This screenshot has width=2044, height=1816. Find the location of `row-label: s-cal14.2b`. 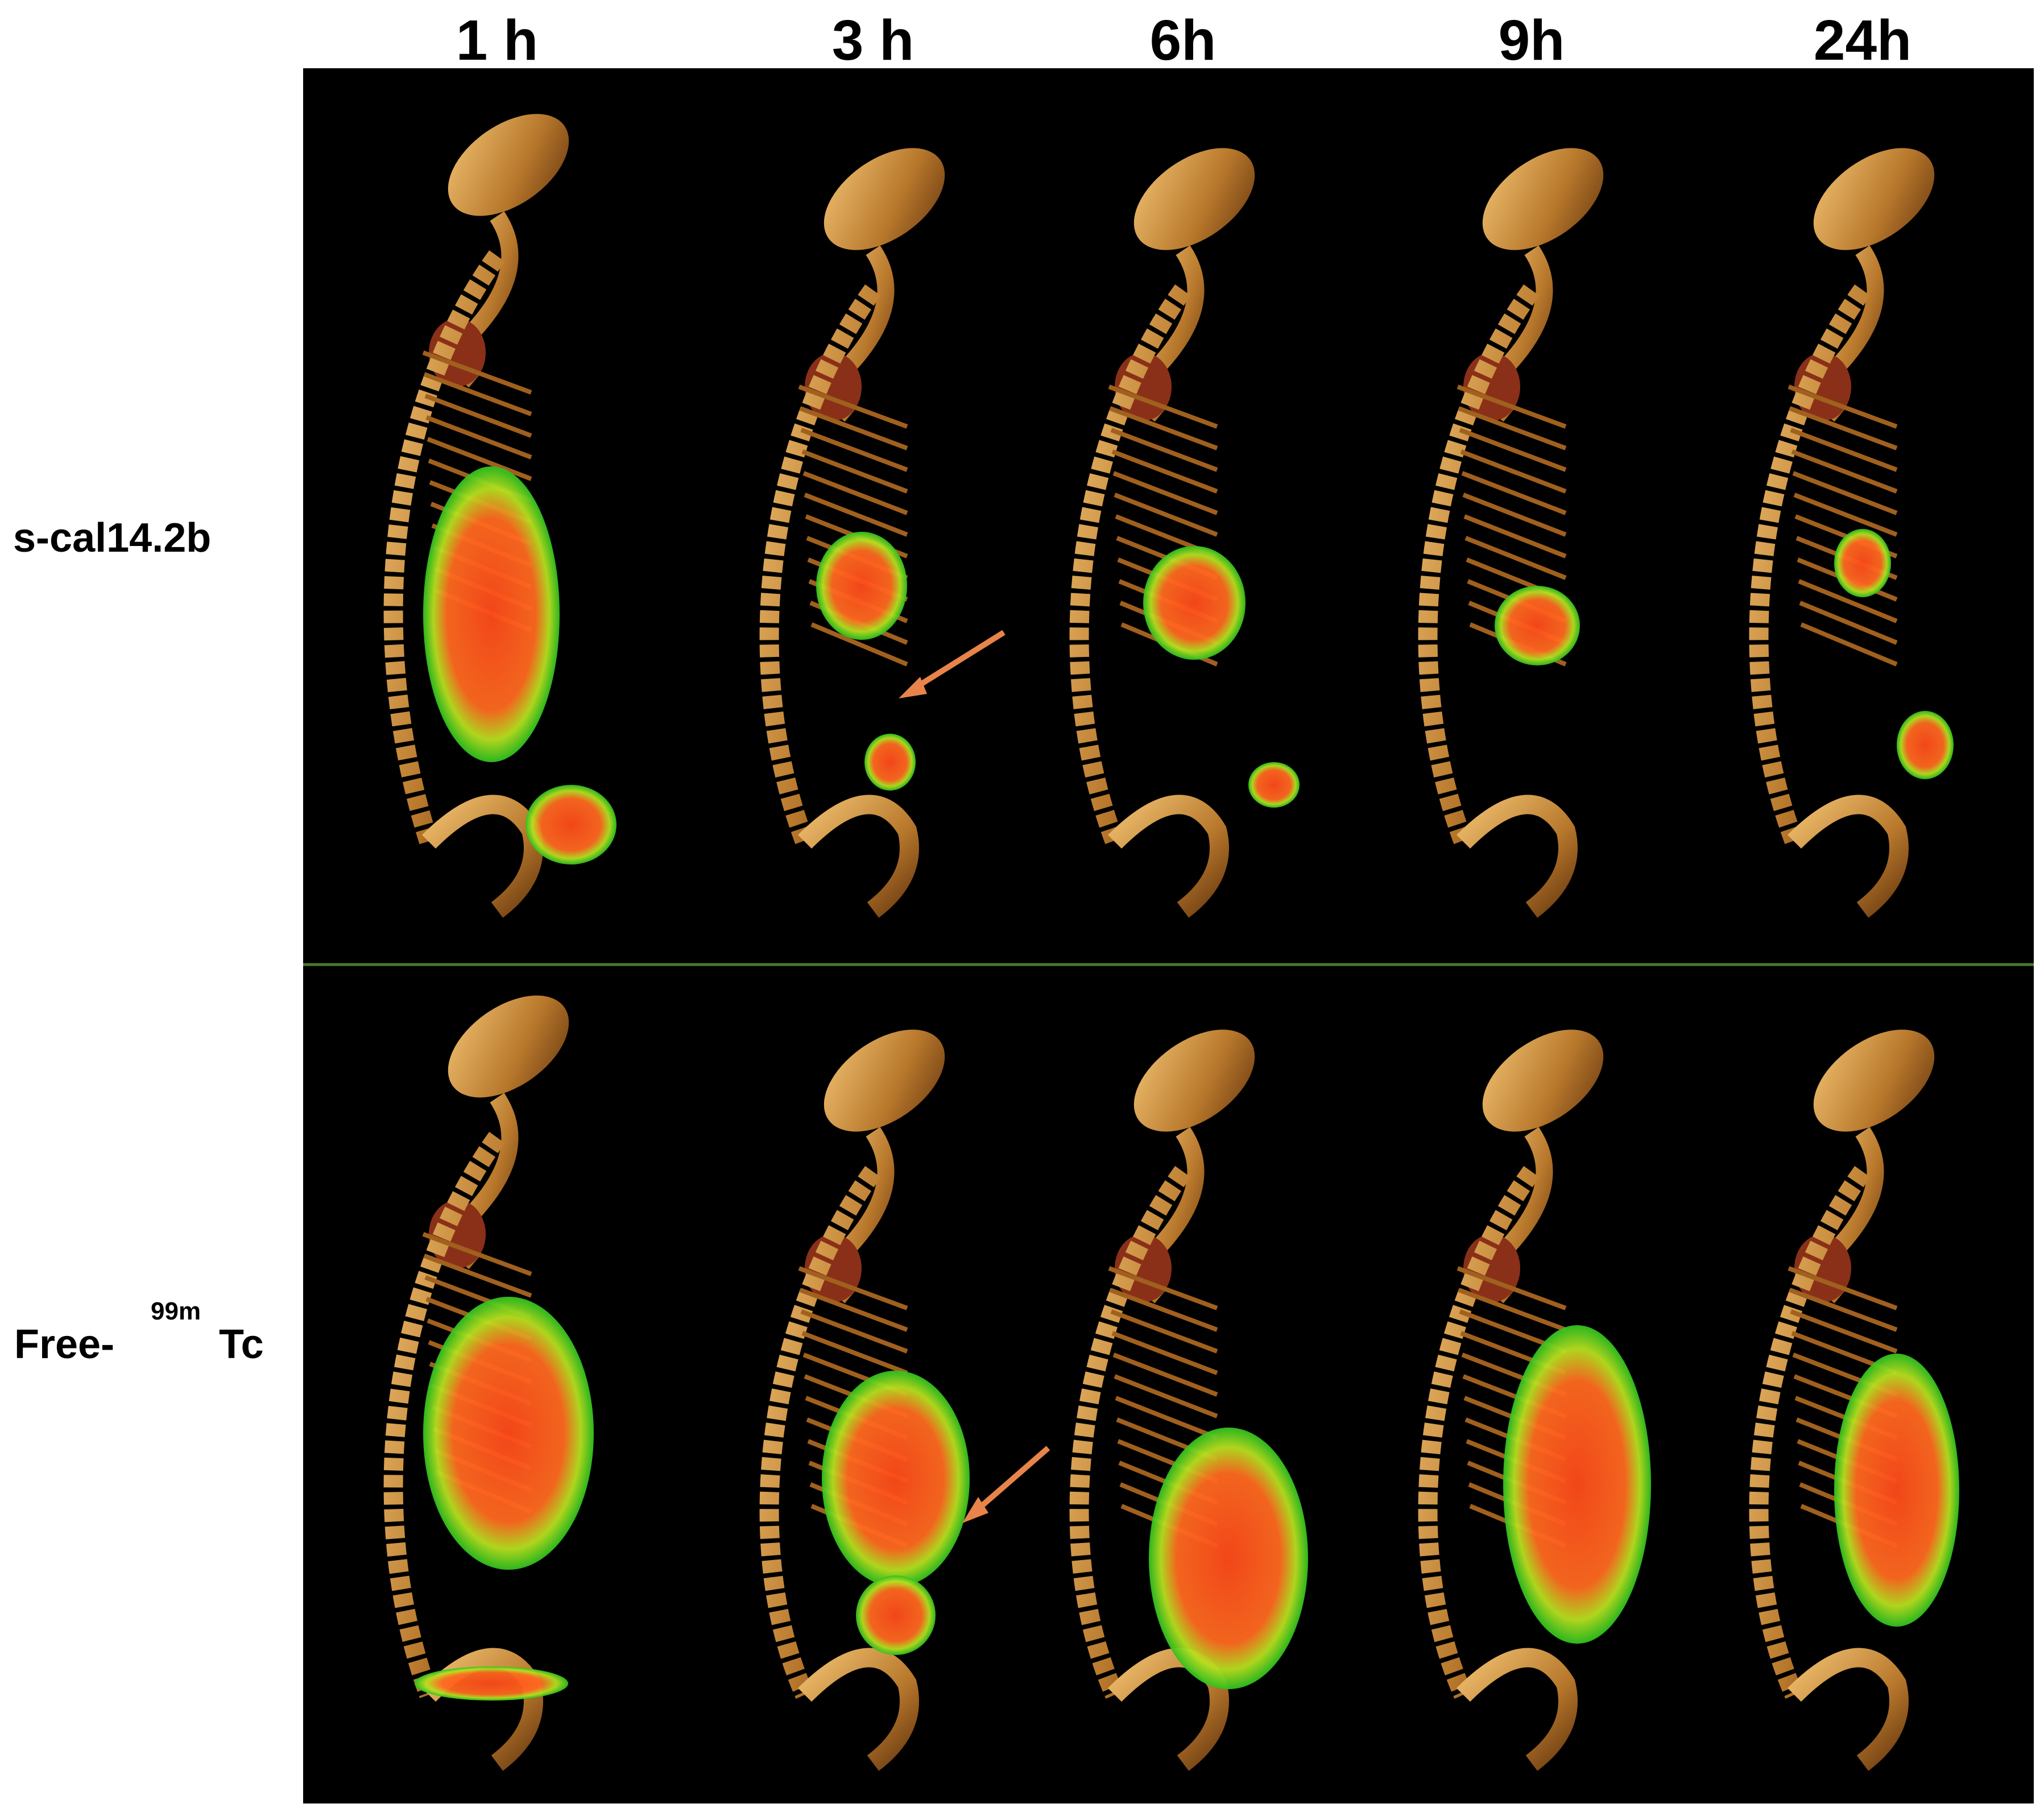

row-label: s-cal14.2b is located at coordinates (112, 538).